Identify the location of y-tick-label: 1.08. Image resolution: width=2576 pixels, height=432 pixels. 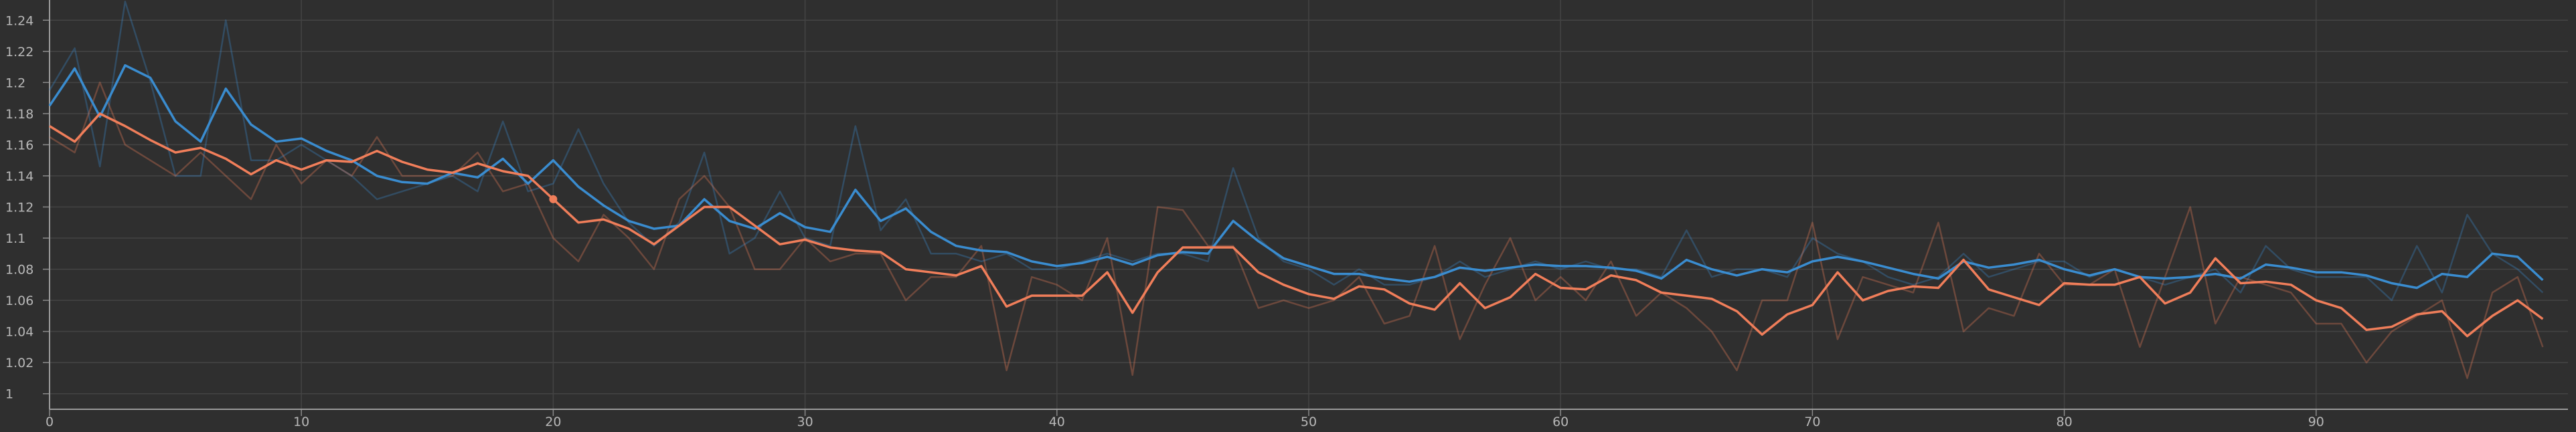
(19, 270).